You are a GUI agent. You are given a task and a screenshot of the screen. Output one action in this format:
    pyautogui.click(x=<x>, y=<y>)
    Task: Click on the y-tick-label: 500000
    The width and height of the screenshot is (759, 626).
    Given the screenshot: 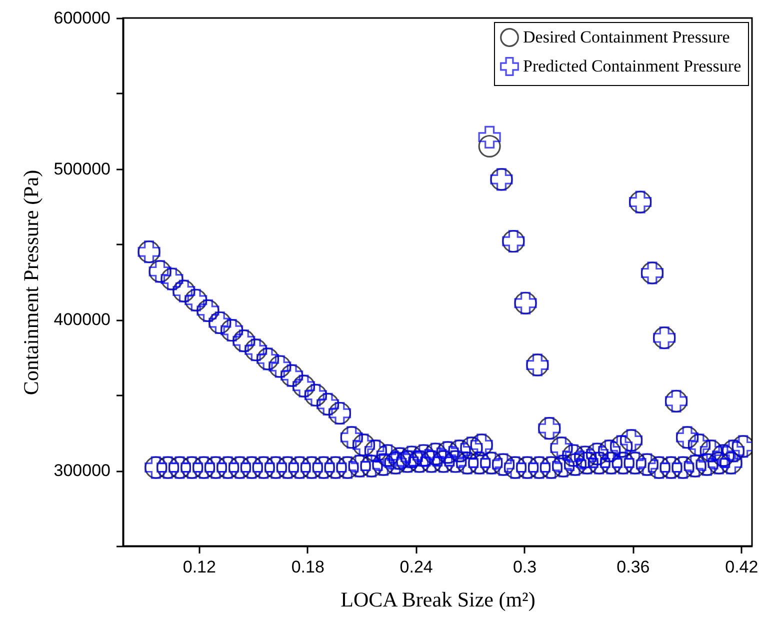 What is the action you would take?
    pyautogui.click(x=82, y=168)
    